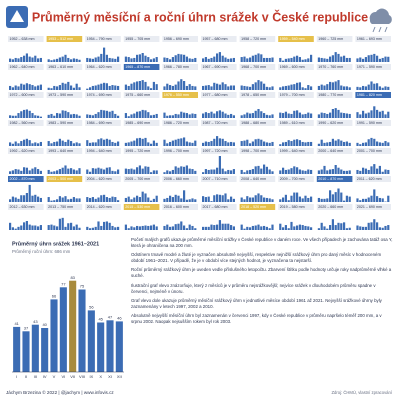 The height and width of the screenshot is (400, 400). What do you see at coordinates (374, 29) in the screenshot?
I see `rain-icon` at bounding box center [374, 29].